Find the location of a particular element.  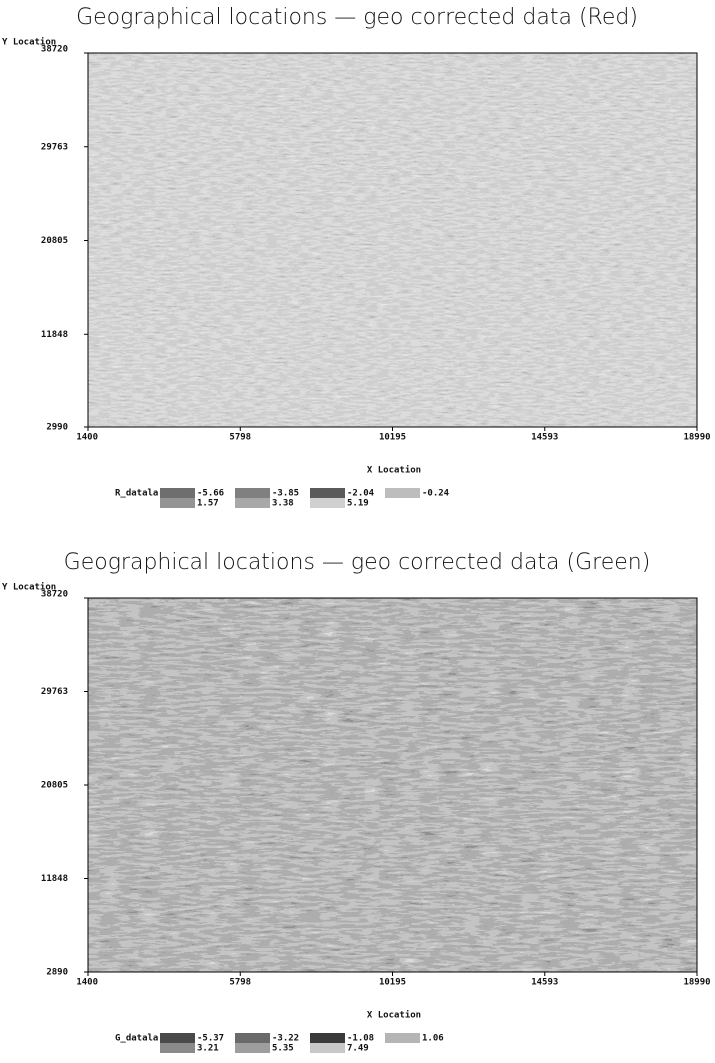

legend-label: 3.38 is located at coordinates (283, 504).